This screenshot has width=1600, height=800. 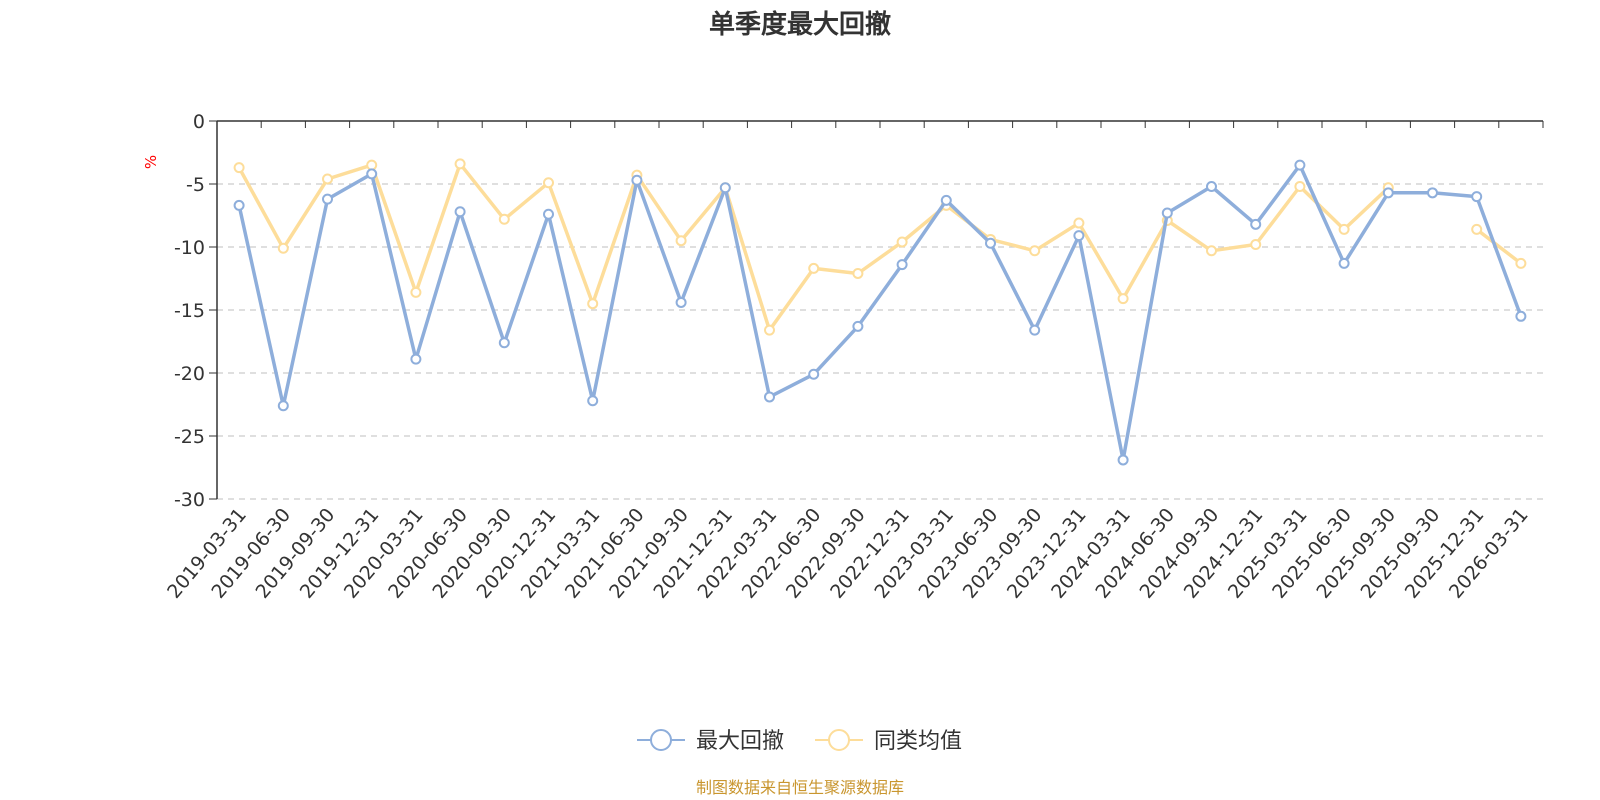 What do you see at coordinates (195, 185) in the screenshot?
I see `y-tick-label: -5` at bounding box center [195, 185].